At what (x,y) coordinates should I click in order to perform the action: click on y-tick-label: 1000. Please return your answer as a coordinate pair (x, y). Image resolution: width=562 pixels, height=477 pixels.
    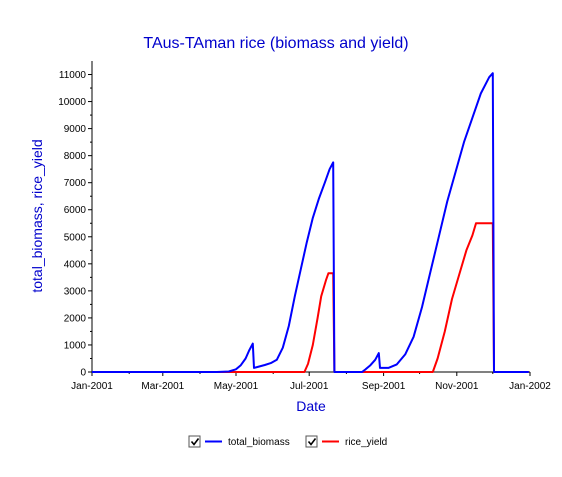
    Looking at the image, I should click on (75, 345).